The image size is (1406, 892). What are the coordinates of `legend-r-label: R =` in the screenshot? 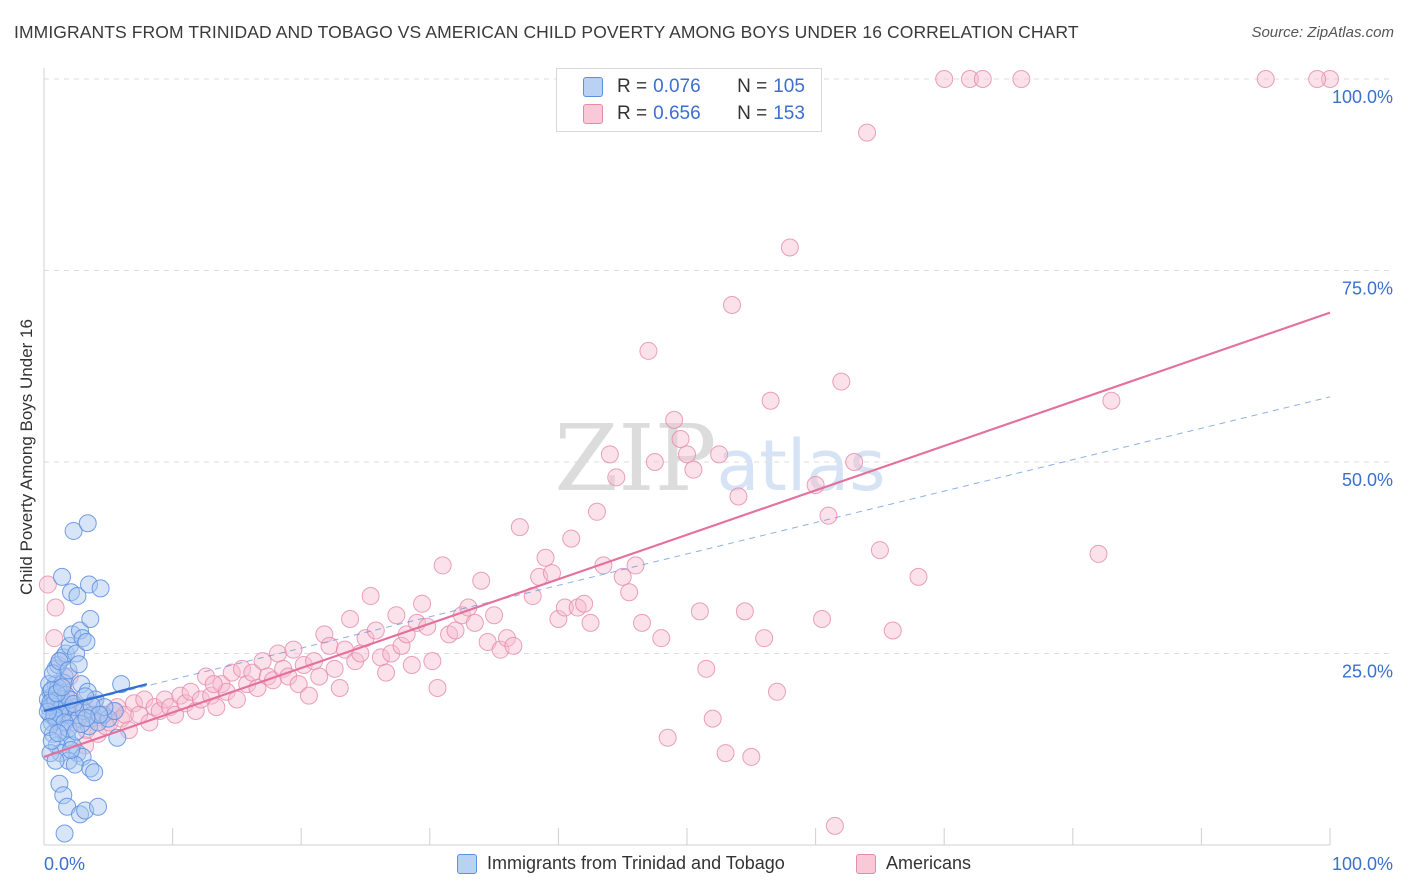 It's located at (632, 86).